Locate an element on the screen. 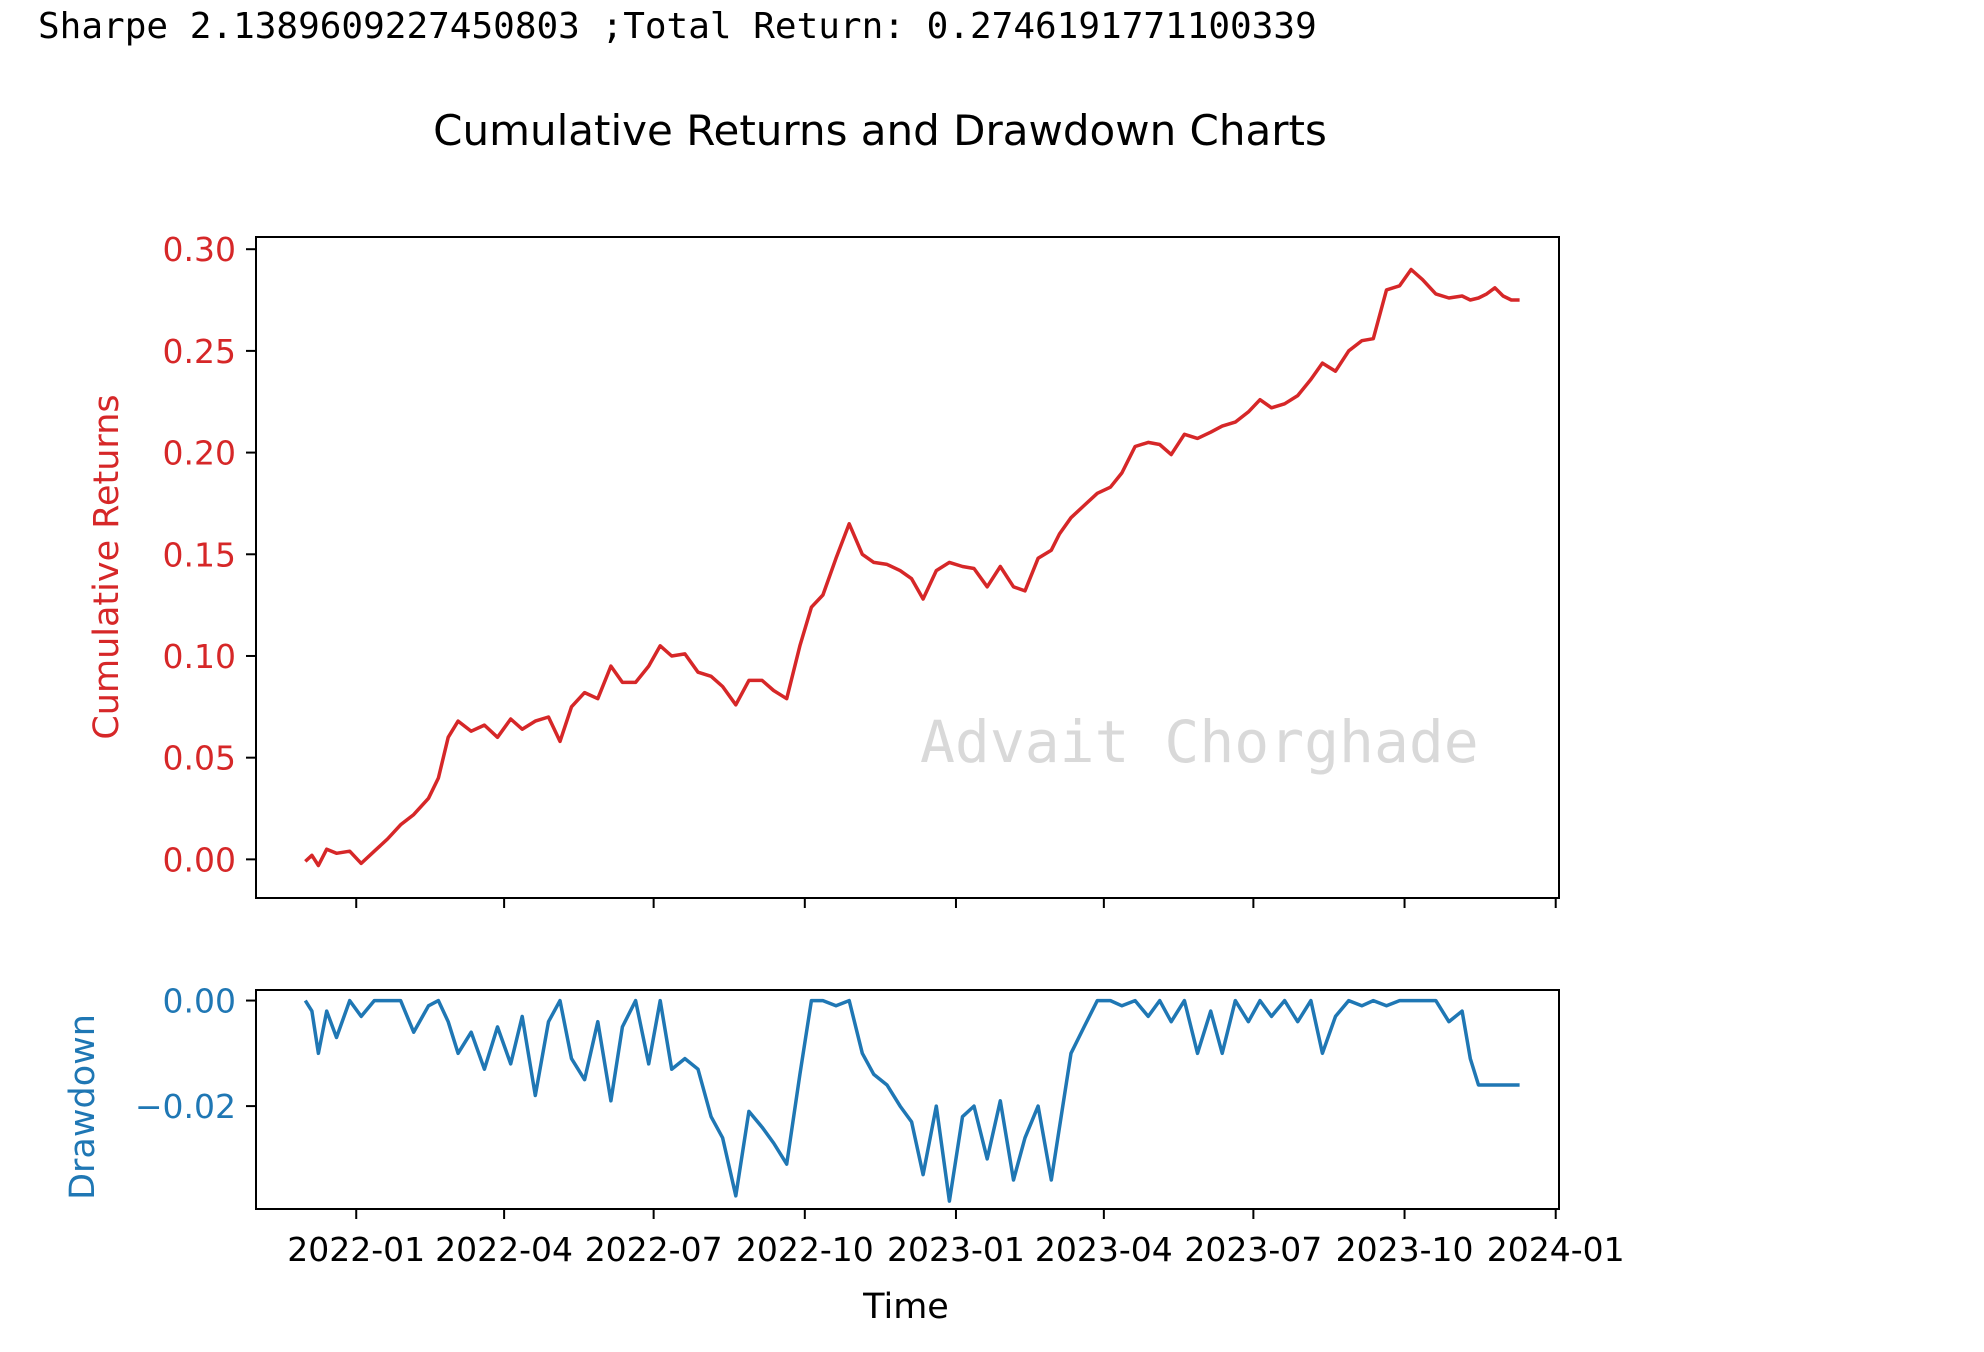 The height and width of the screenshot is (1352, 1984). xtick-label: 2024-01 is located at coordinates (1556, 1249).